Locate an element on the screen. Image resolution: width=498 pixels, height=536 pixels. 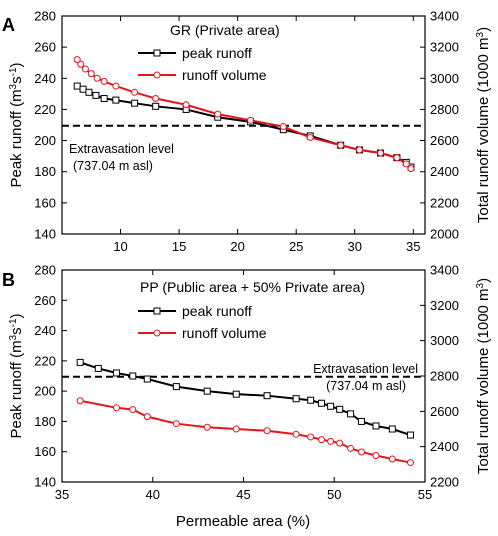
panel-letter: B is located at coordinates (8, 280).